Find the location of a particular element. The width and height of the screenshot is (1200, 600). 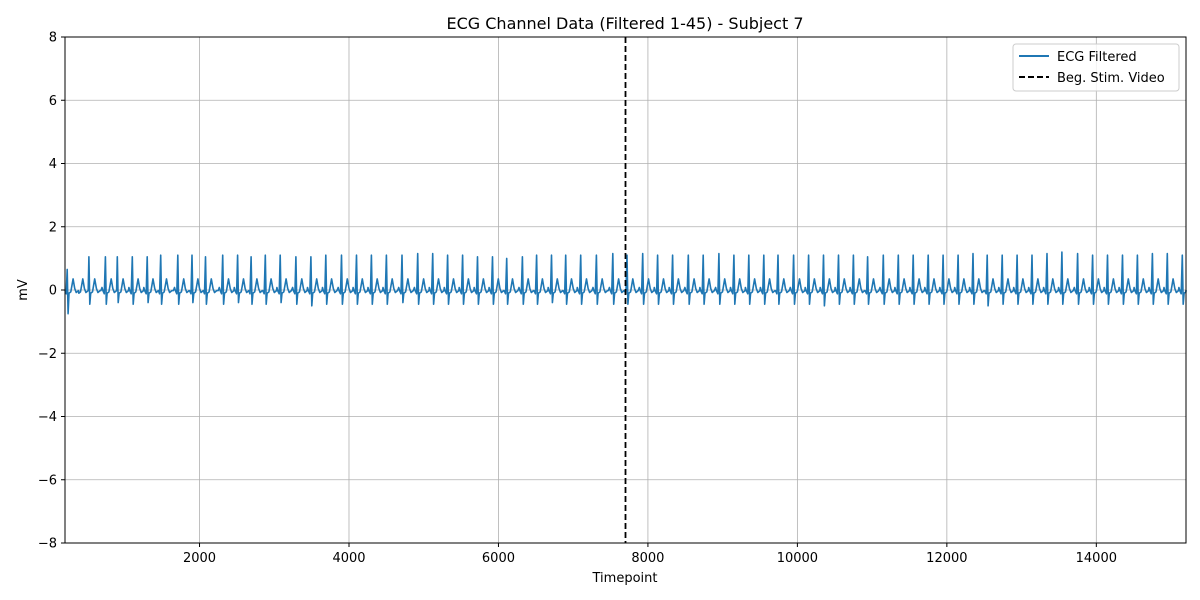

y-tick-label: −4 is located at coordinates (47, 417).